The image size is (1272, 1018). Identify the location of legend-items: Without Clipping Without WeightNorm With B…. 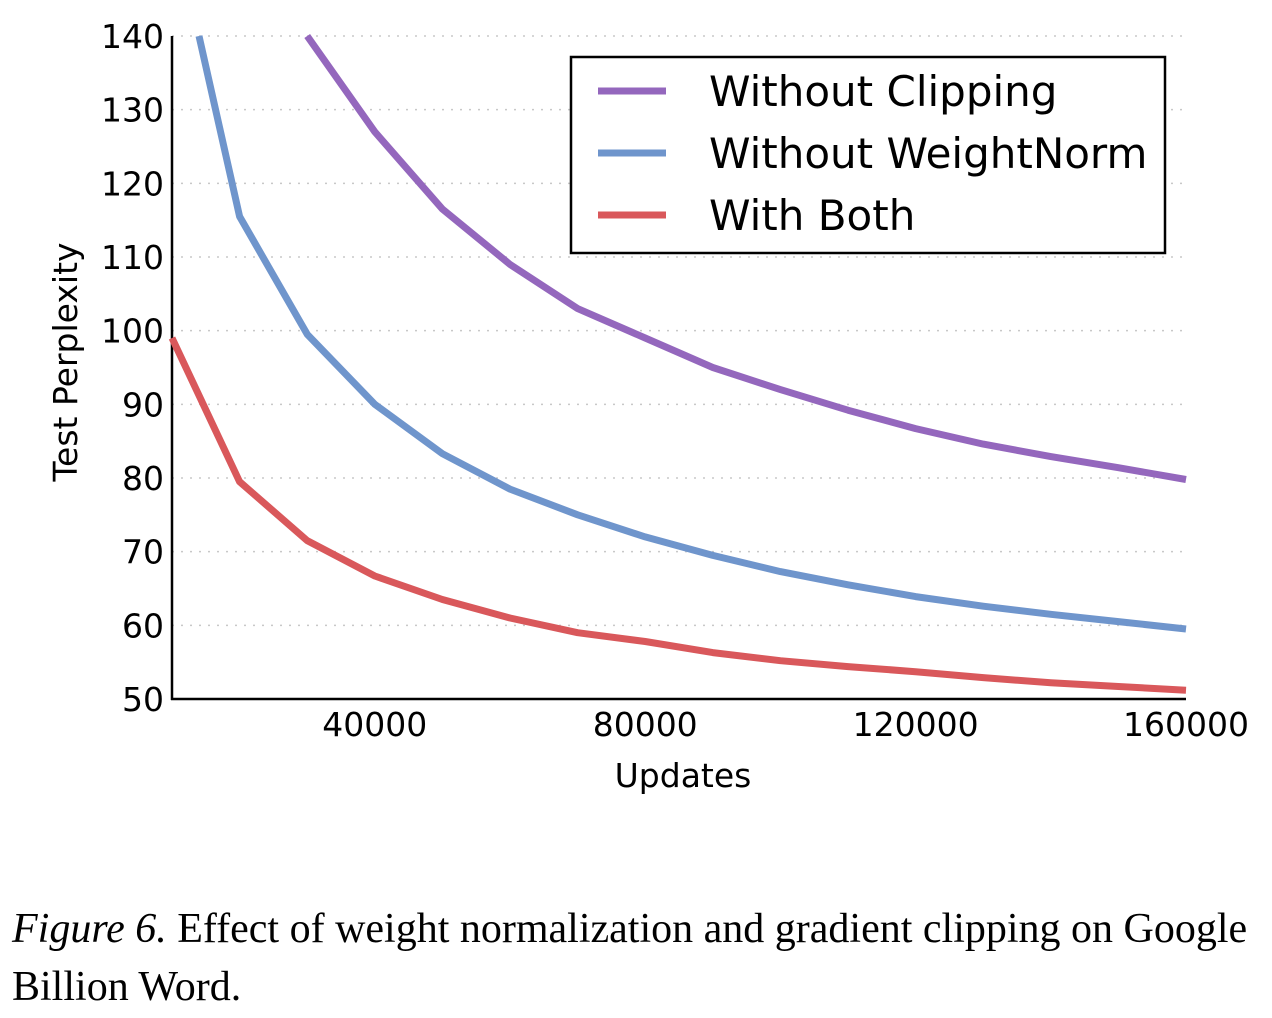
(872, 153).